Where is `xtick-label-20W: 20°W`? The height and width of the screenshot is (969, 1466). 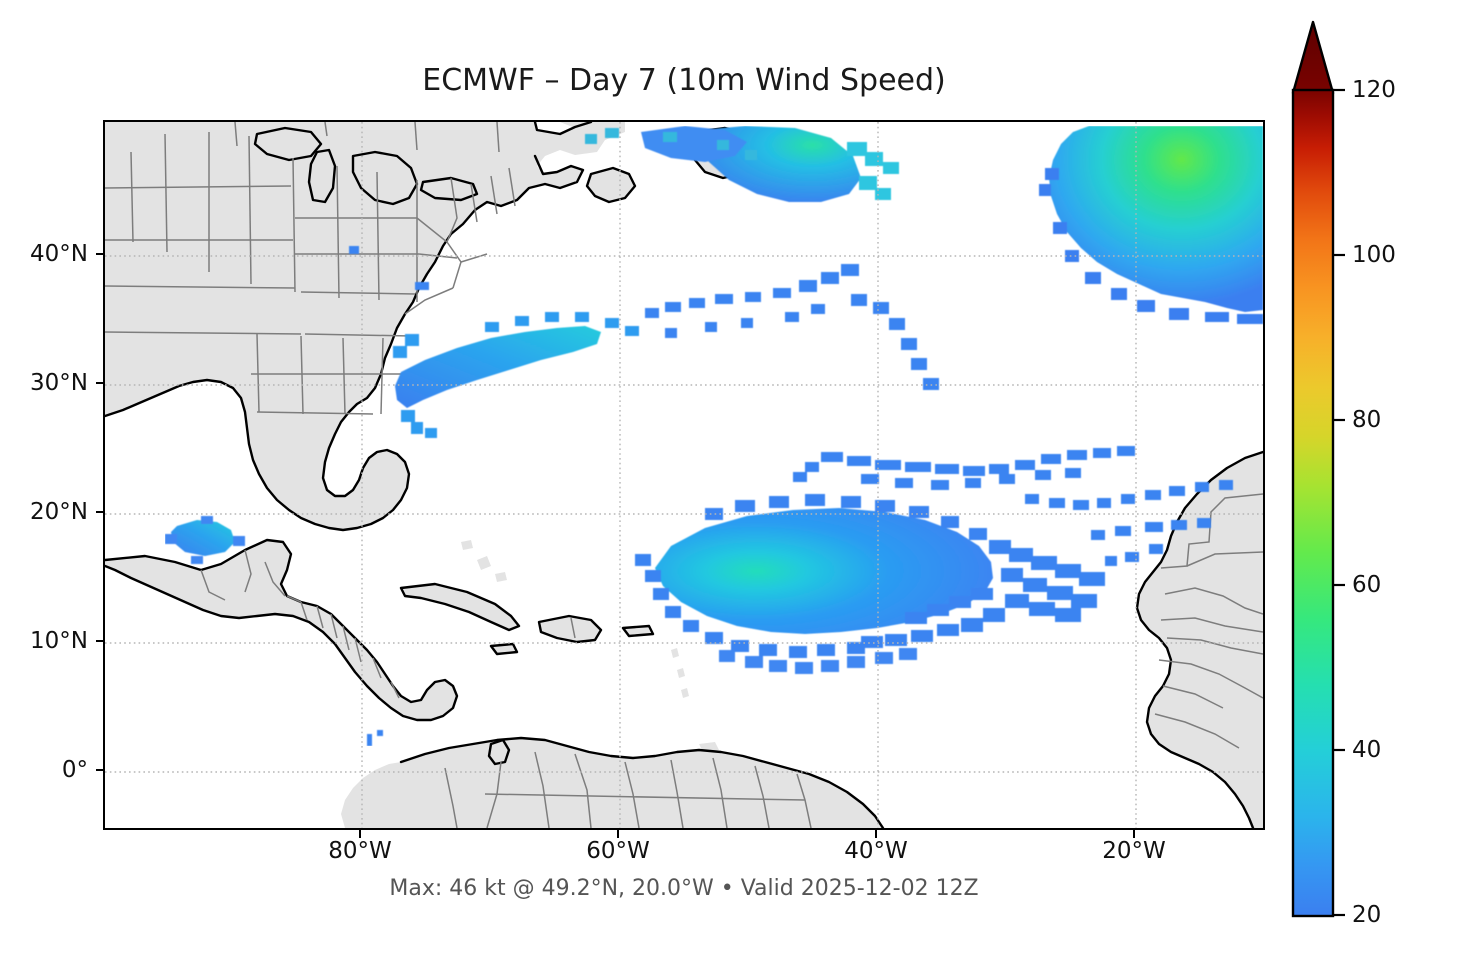
xtick-label-20W: 20°W is located at coordinates (1134, 851).